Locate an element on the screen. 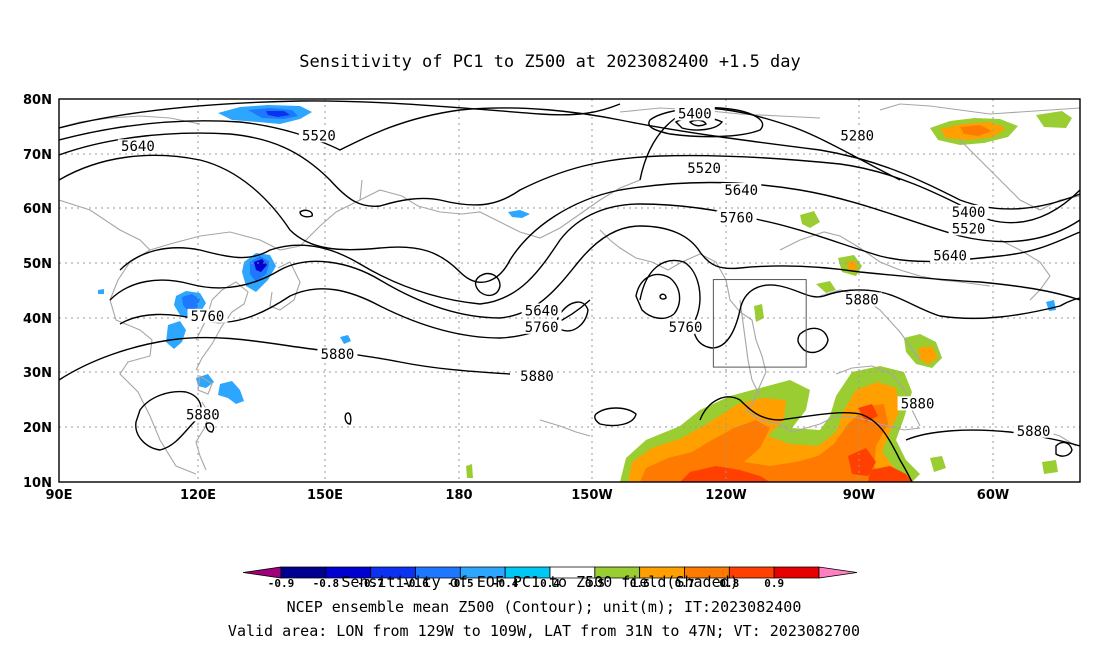 This screenshot has width=1100, height=650. lat-tick-label: 70N is located at coordinates (37, 155).